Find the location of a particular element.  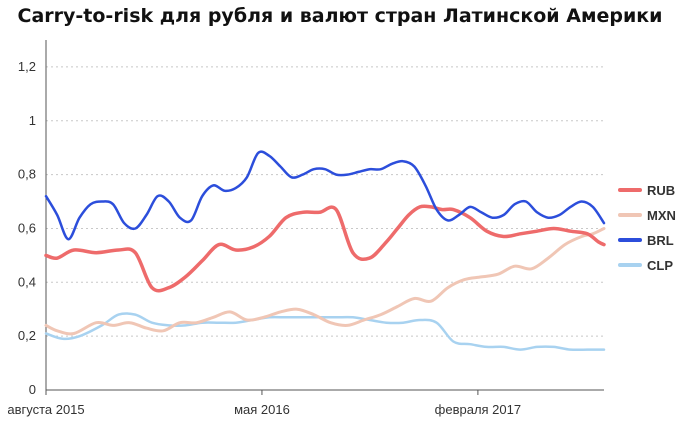

y-tick-label: 0,2 is located at coordinates (27, 335).